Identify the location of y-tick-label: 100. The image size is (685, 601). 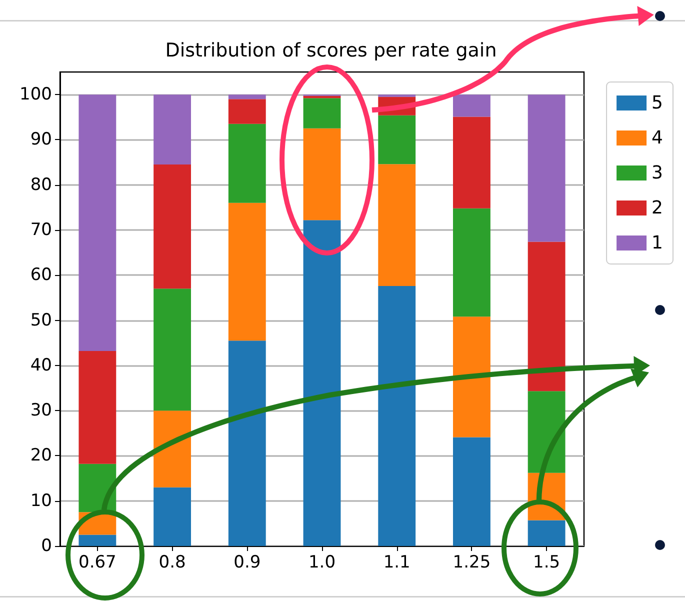
(36, 94).